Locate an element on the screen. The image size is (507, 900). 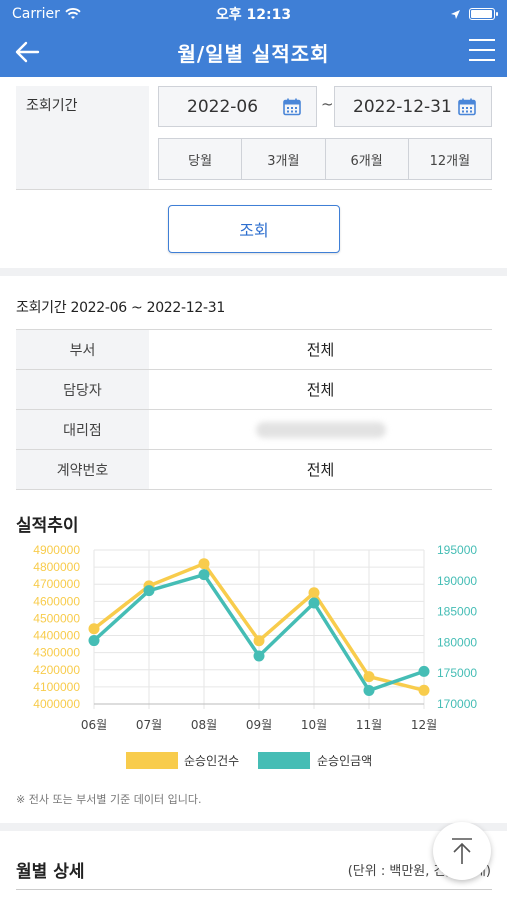
legend-label: 순승인금액 is located at coordinates (344, 761).